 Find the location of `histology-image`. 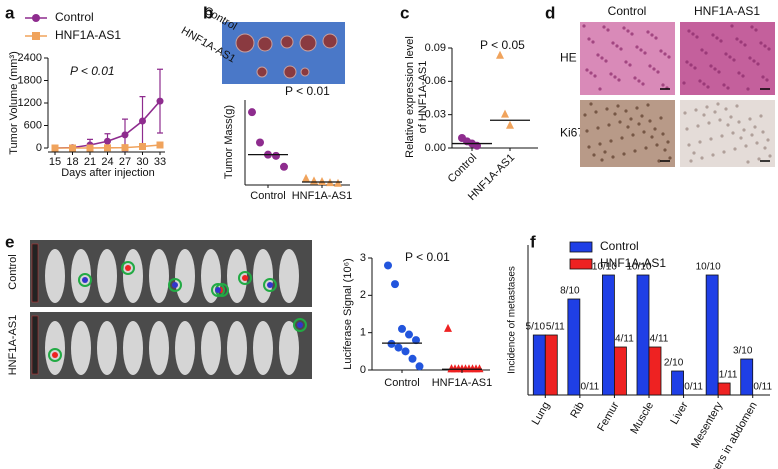

histology-image is located at coordinates (627, 58).